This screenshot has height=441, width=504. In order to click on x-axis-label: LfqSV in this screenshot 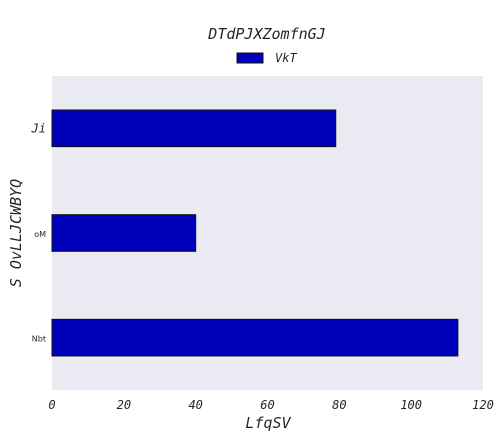, I will do `click(268, 423)`.